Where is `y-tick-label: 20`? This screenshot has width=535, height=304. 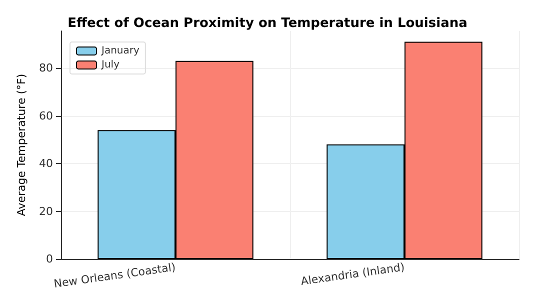 y-tick-label: 20 is located at coordinates (46, 211).